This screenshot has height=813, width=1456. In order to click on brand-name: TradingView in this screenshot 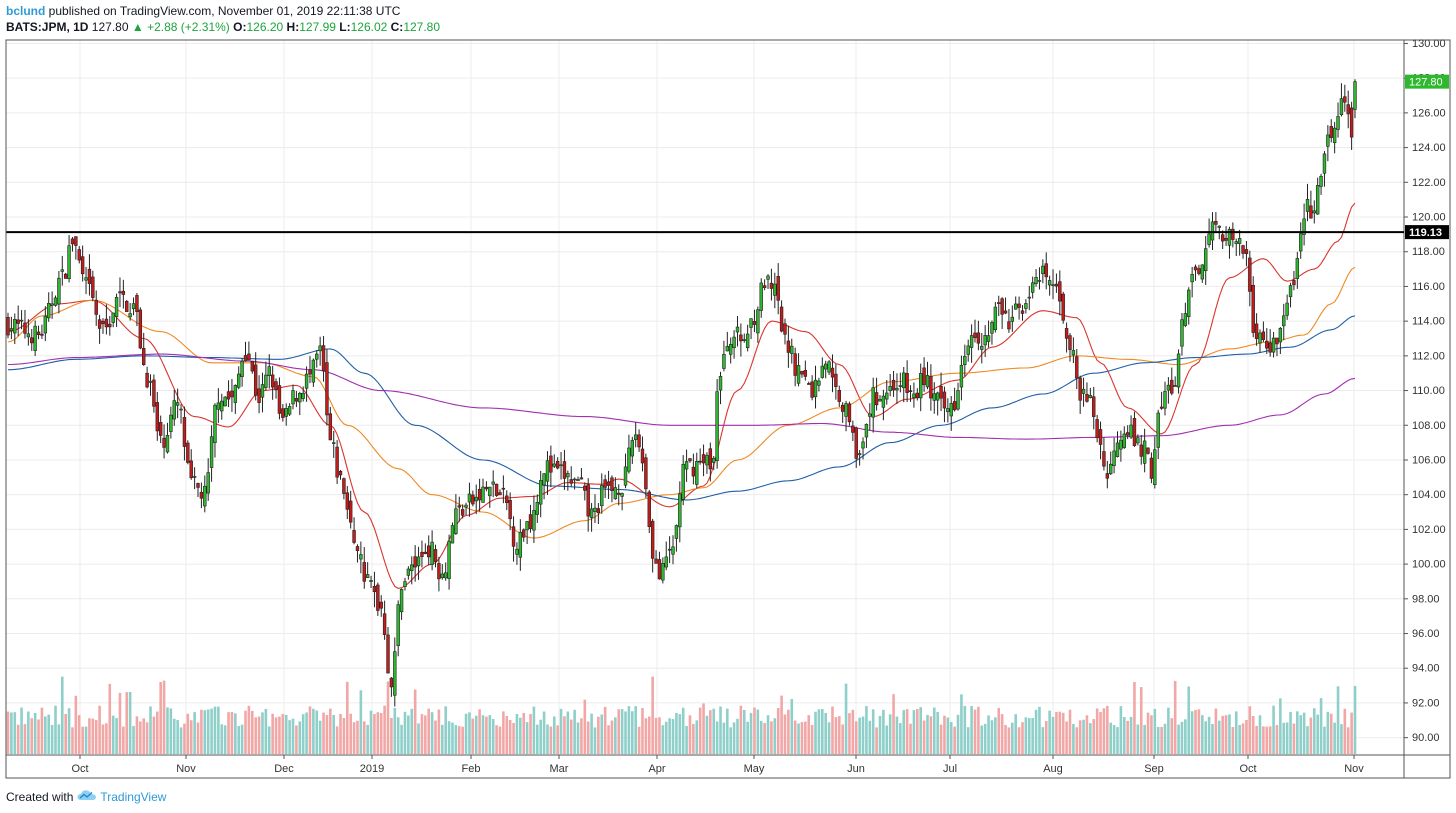, I will do `click(133, 796)`.